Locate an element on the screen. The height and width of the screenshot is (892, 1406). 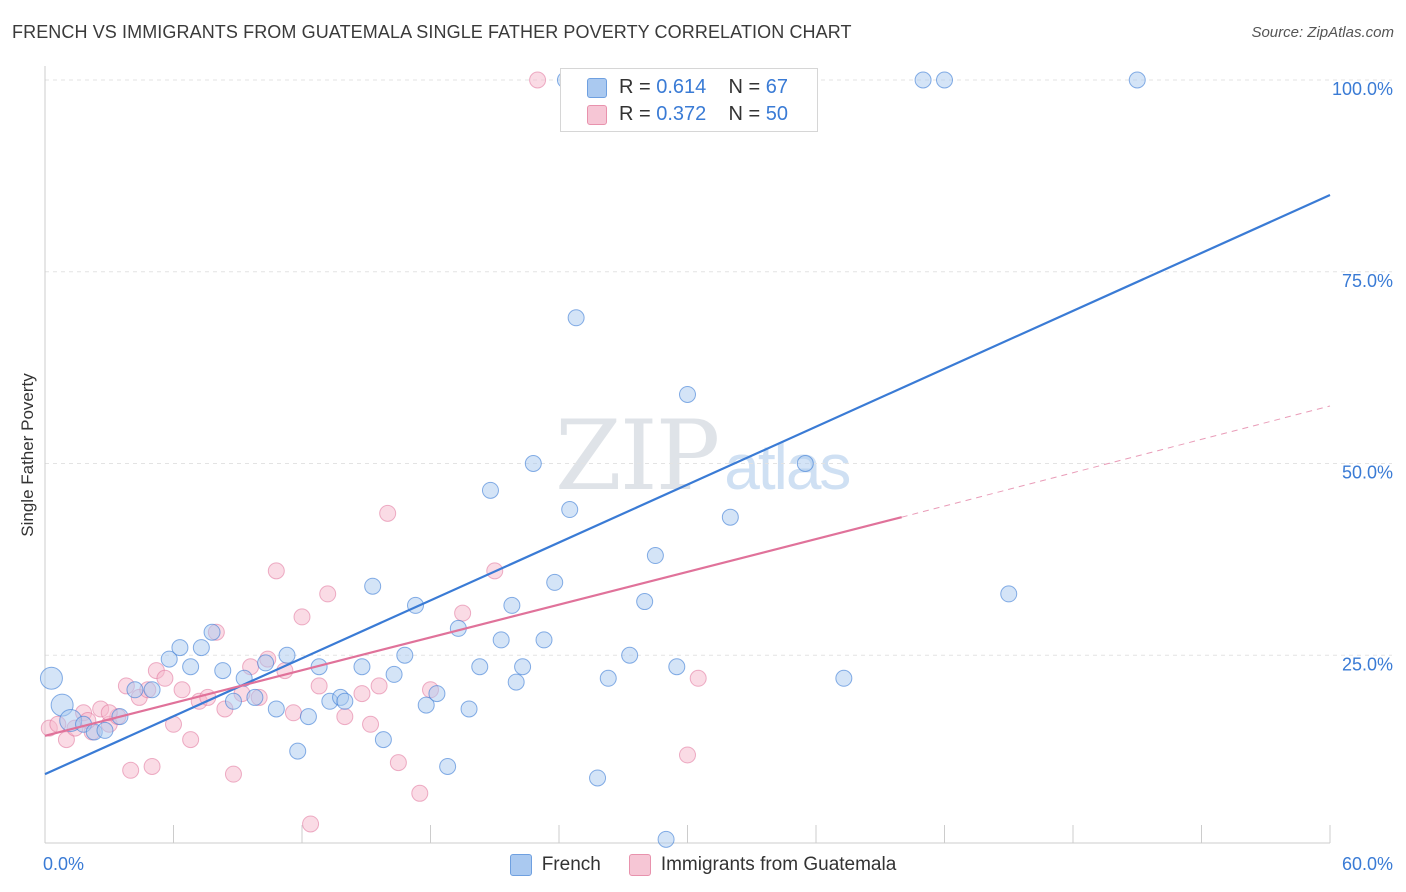
y-axis-label: Single Father Poverty is located at coordinates (27, 455).